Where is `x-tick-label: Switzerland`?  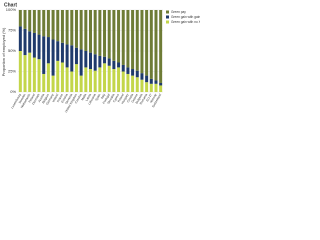
x-tick-label: Switzerland is located at coordinates (156, 101).